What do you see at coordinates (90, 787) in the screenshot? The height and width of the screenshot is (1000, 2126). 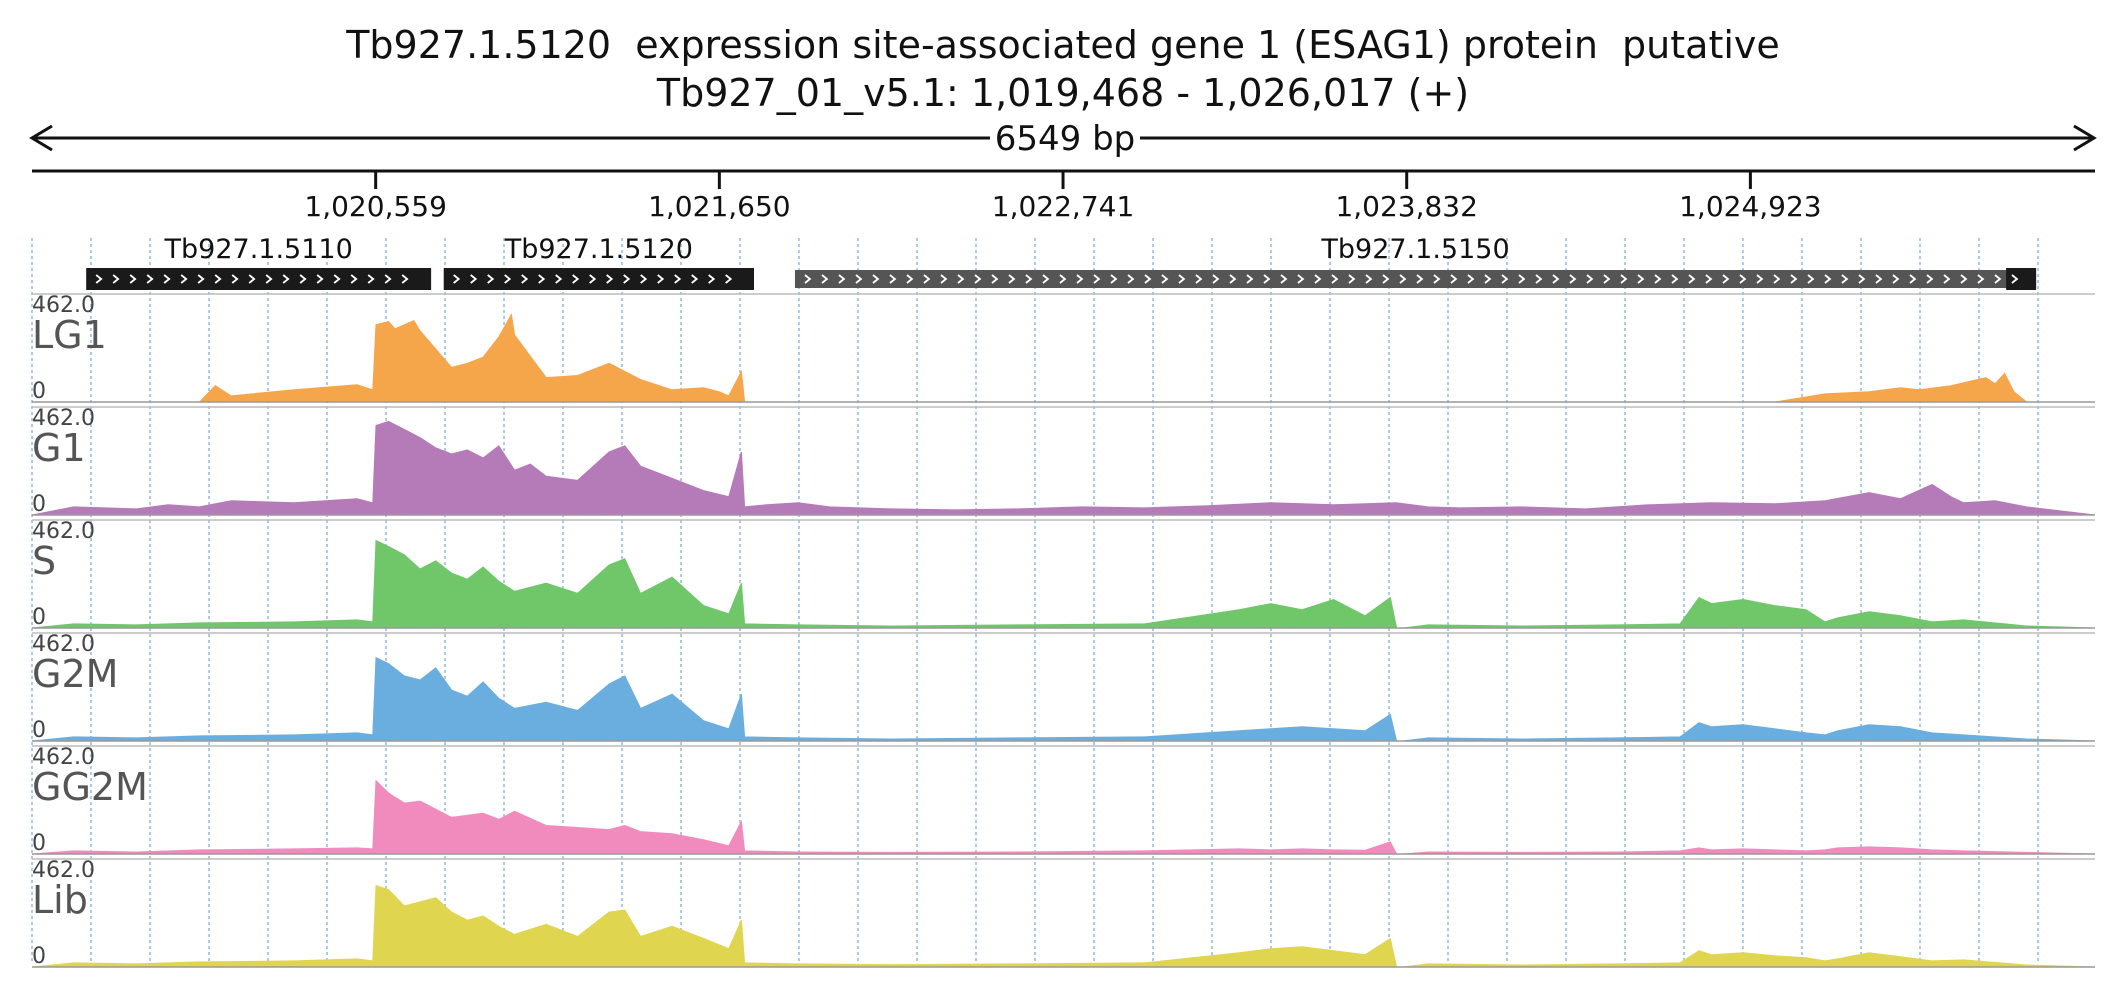 I see `track-name: GG2M` at bounding box center [90, 787].